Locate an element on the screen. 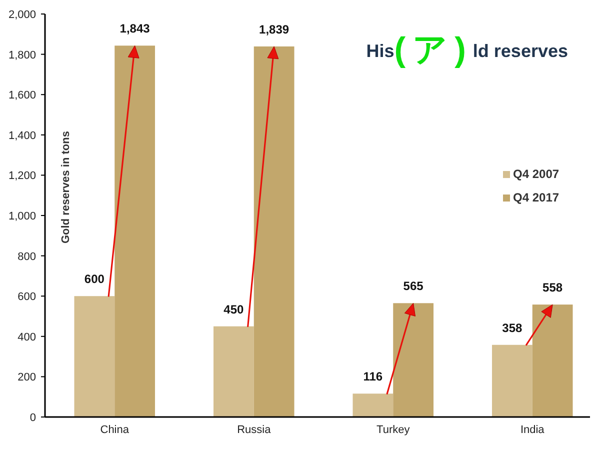  y-tick-label: 600 is located at coordinates (27, 297).